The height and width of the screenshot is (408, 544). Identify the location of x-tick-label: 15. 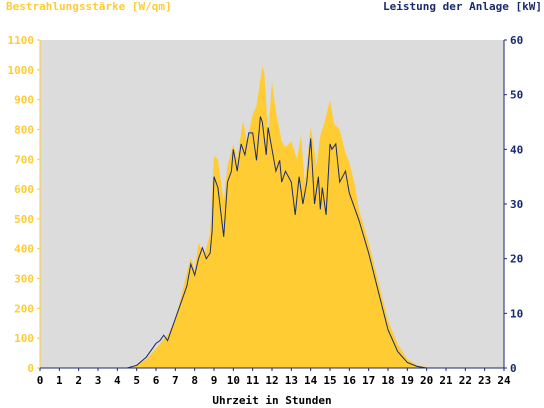
(329, 380).